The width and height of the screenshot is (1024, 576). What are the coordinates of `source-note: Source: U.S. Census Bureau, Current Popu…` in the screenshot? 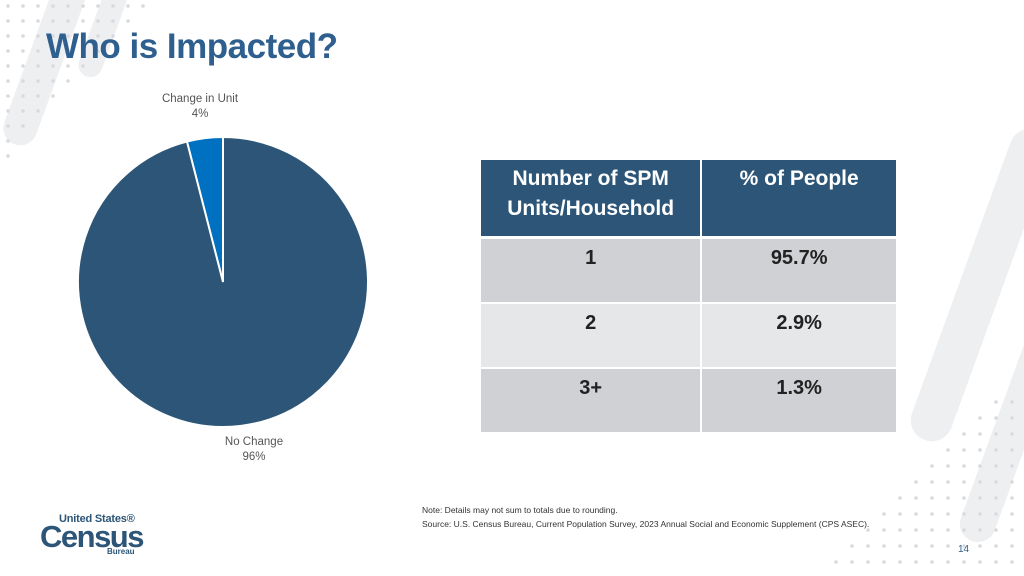 It's located at (646, 524).